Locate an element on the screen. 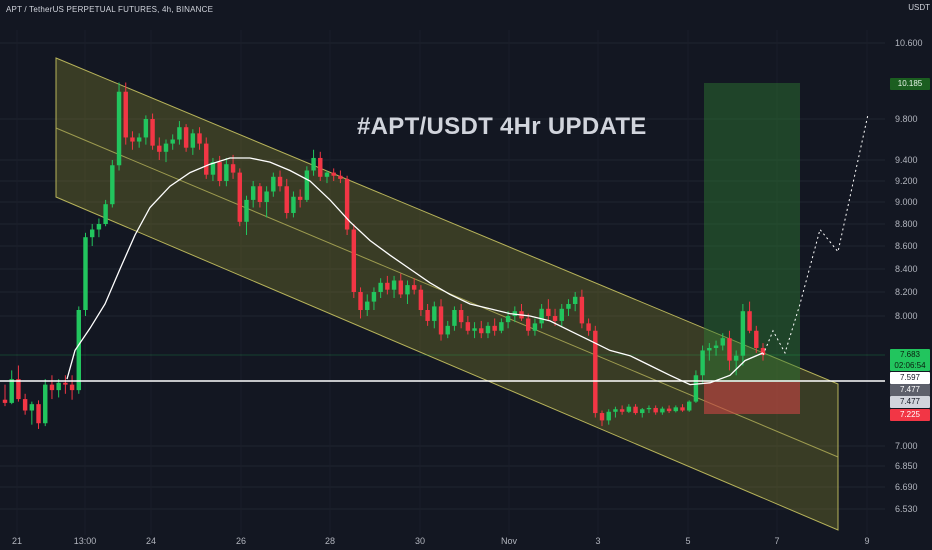 The image size is (932, 550). chart-headline: #APT/USDT 4Hr UPDATE is located at coordinates (502, 126).